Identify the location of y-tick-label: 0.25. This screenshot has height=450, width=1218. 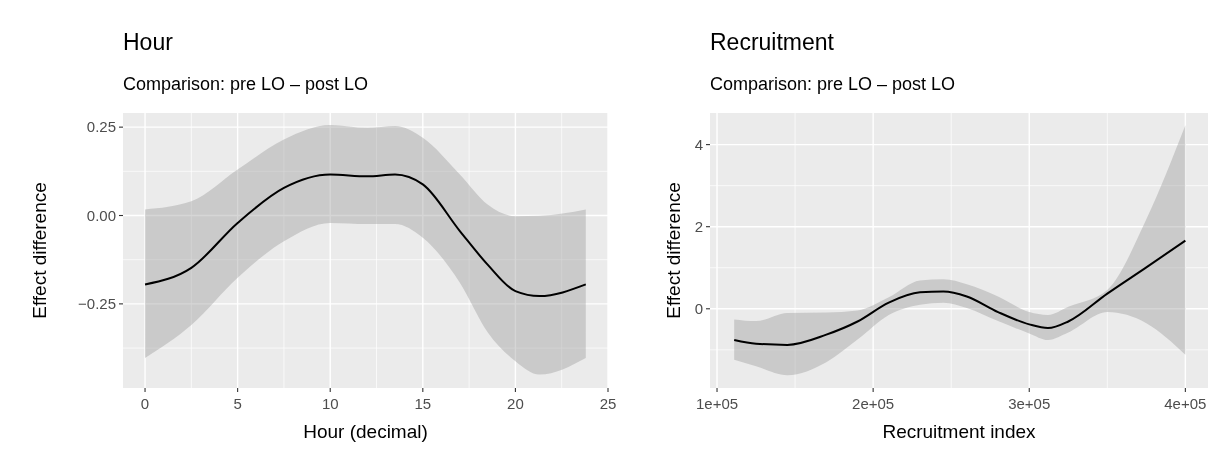
(101, 127).